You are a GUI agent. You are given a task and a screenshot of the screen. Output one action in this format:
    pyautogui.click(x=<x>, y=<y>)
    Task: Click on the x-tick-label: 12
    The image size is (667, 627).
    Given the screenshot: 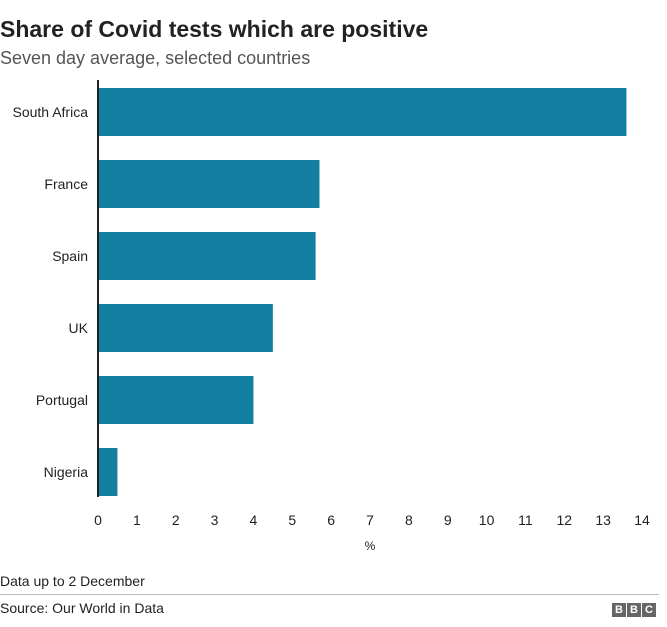 What is the action you would take?
    pyautogui.click(x=564, y=520)
    